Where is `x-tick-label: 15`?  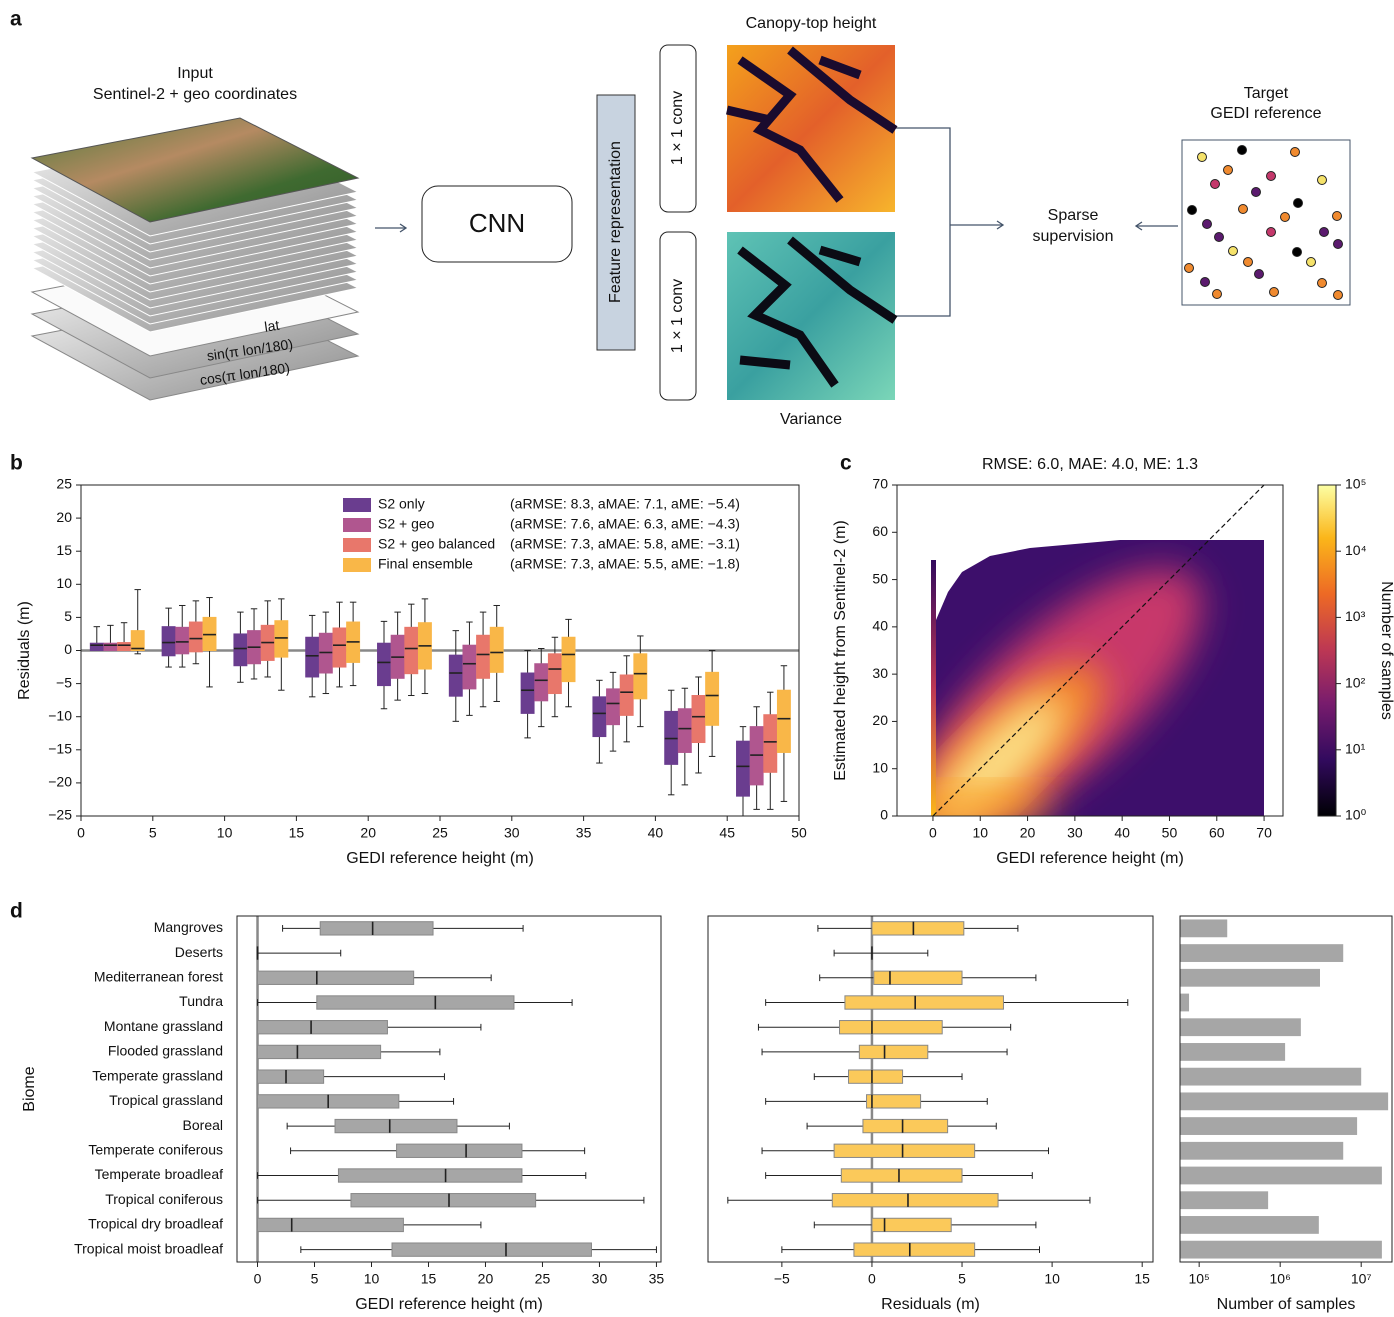
x-tick-label: 15 is located at coordinates (1142, 1279).